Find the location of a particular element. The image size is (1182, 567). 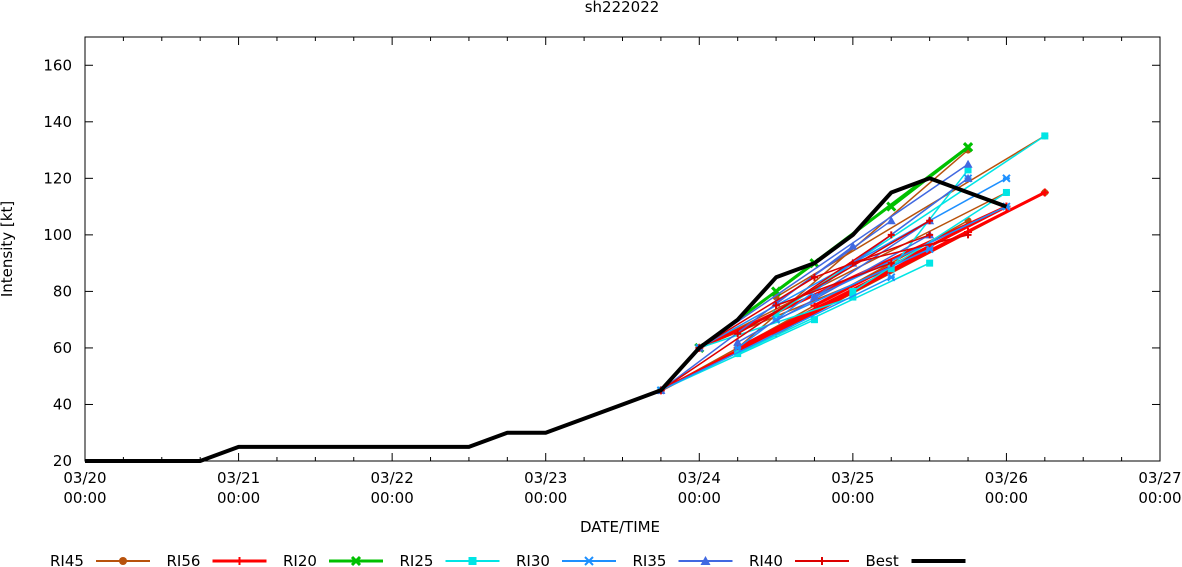

chart-title: sh222022 is located at coordinates (622, 8).